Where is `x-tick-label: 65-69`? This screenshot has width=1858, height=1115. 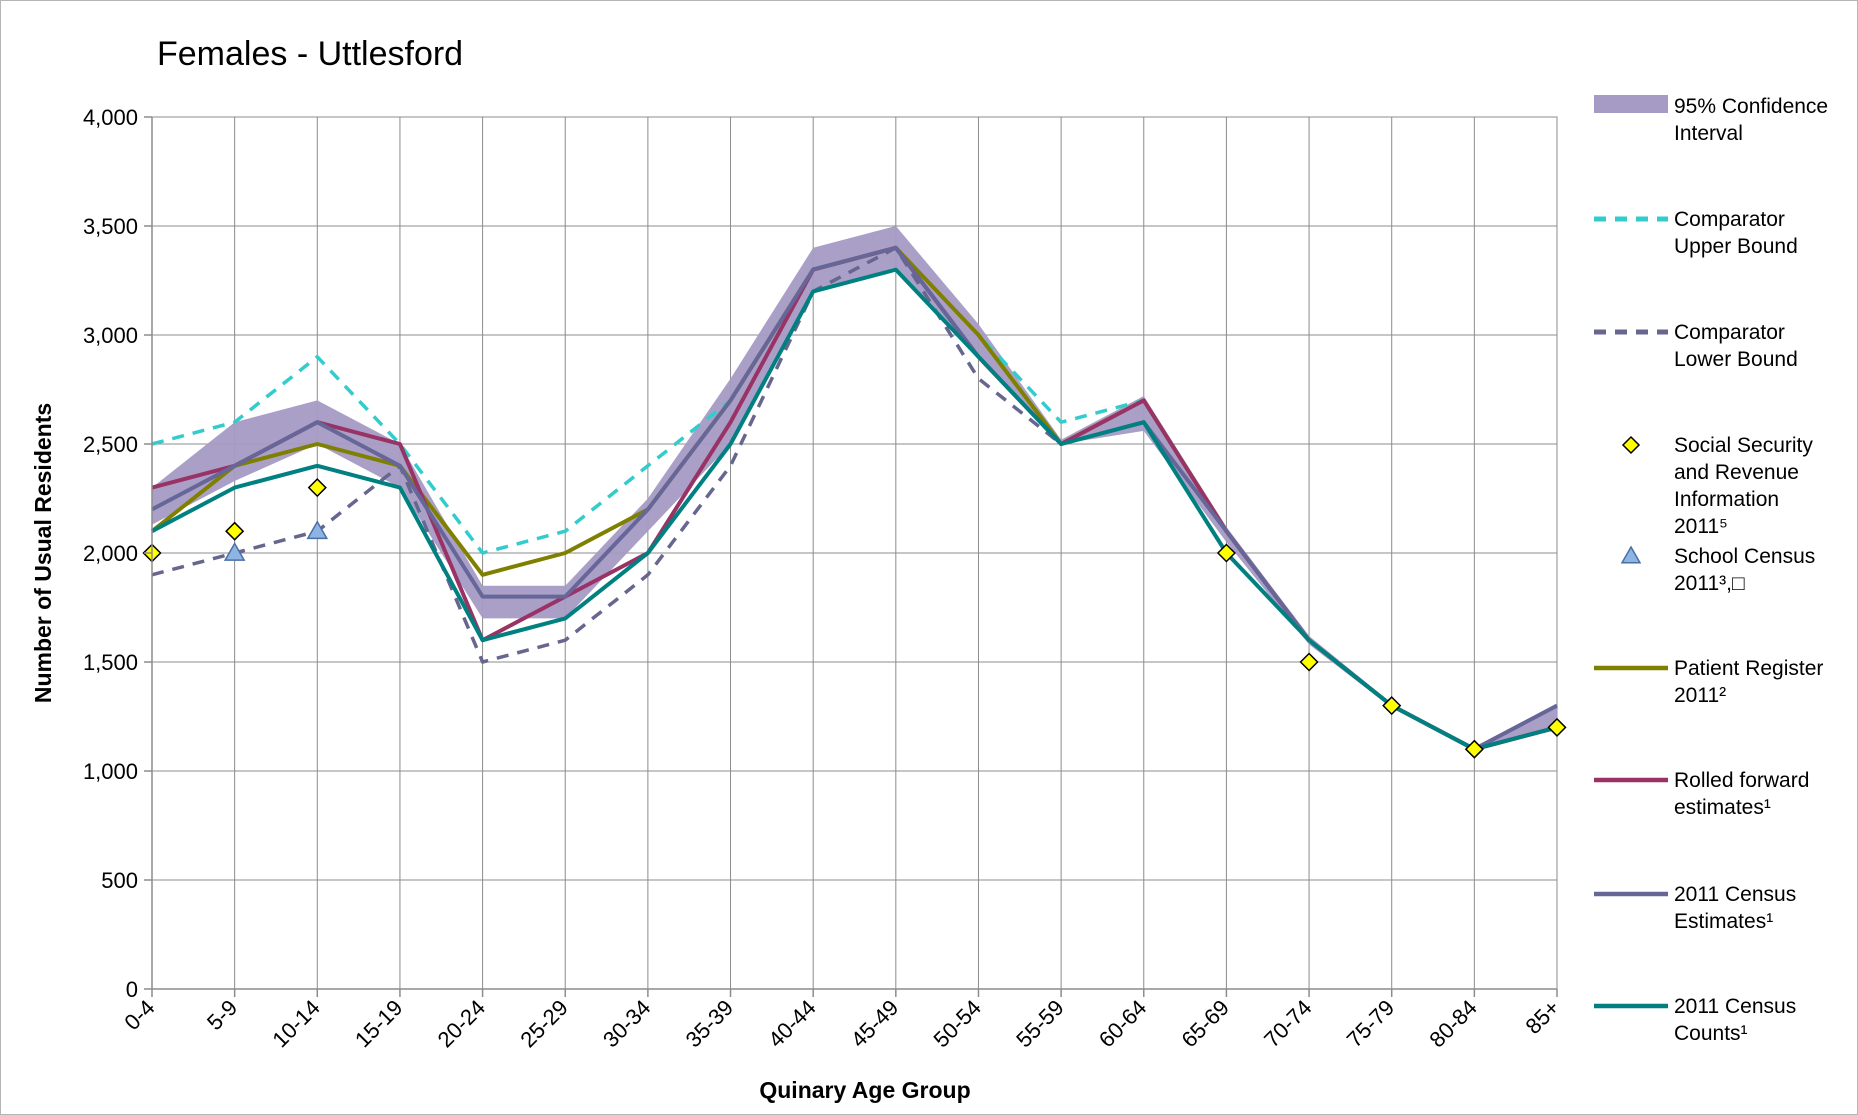
x-tick-label: 65-69 is located at coordinates (1204, 1023).